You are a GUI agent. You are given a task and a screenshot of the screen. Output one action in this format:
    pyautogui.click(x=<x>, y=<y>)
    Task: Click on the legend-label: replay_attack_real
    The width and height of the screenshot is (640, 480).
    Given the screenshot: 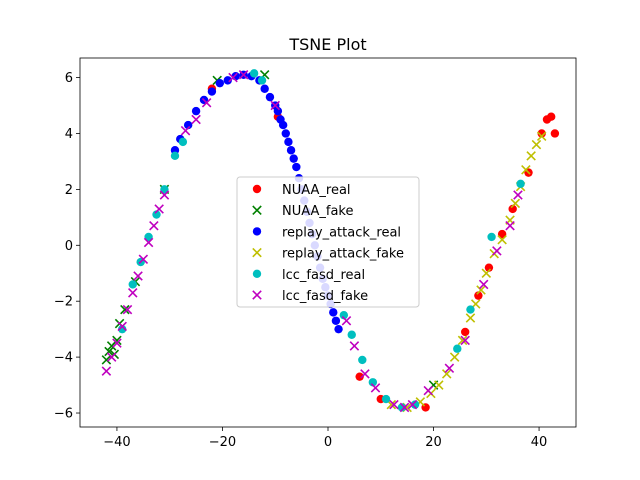 What is the action you would take?
    pyautogui.click(x=341, y=232)
    